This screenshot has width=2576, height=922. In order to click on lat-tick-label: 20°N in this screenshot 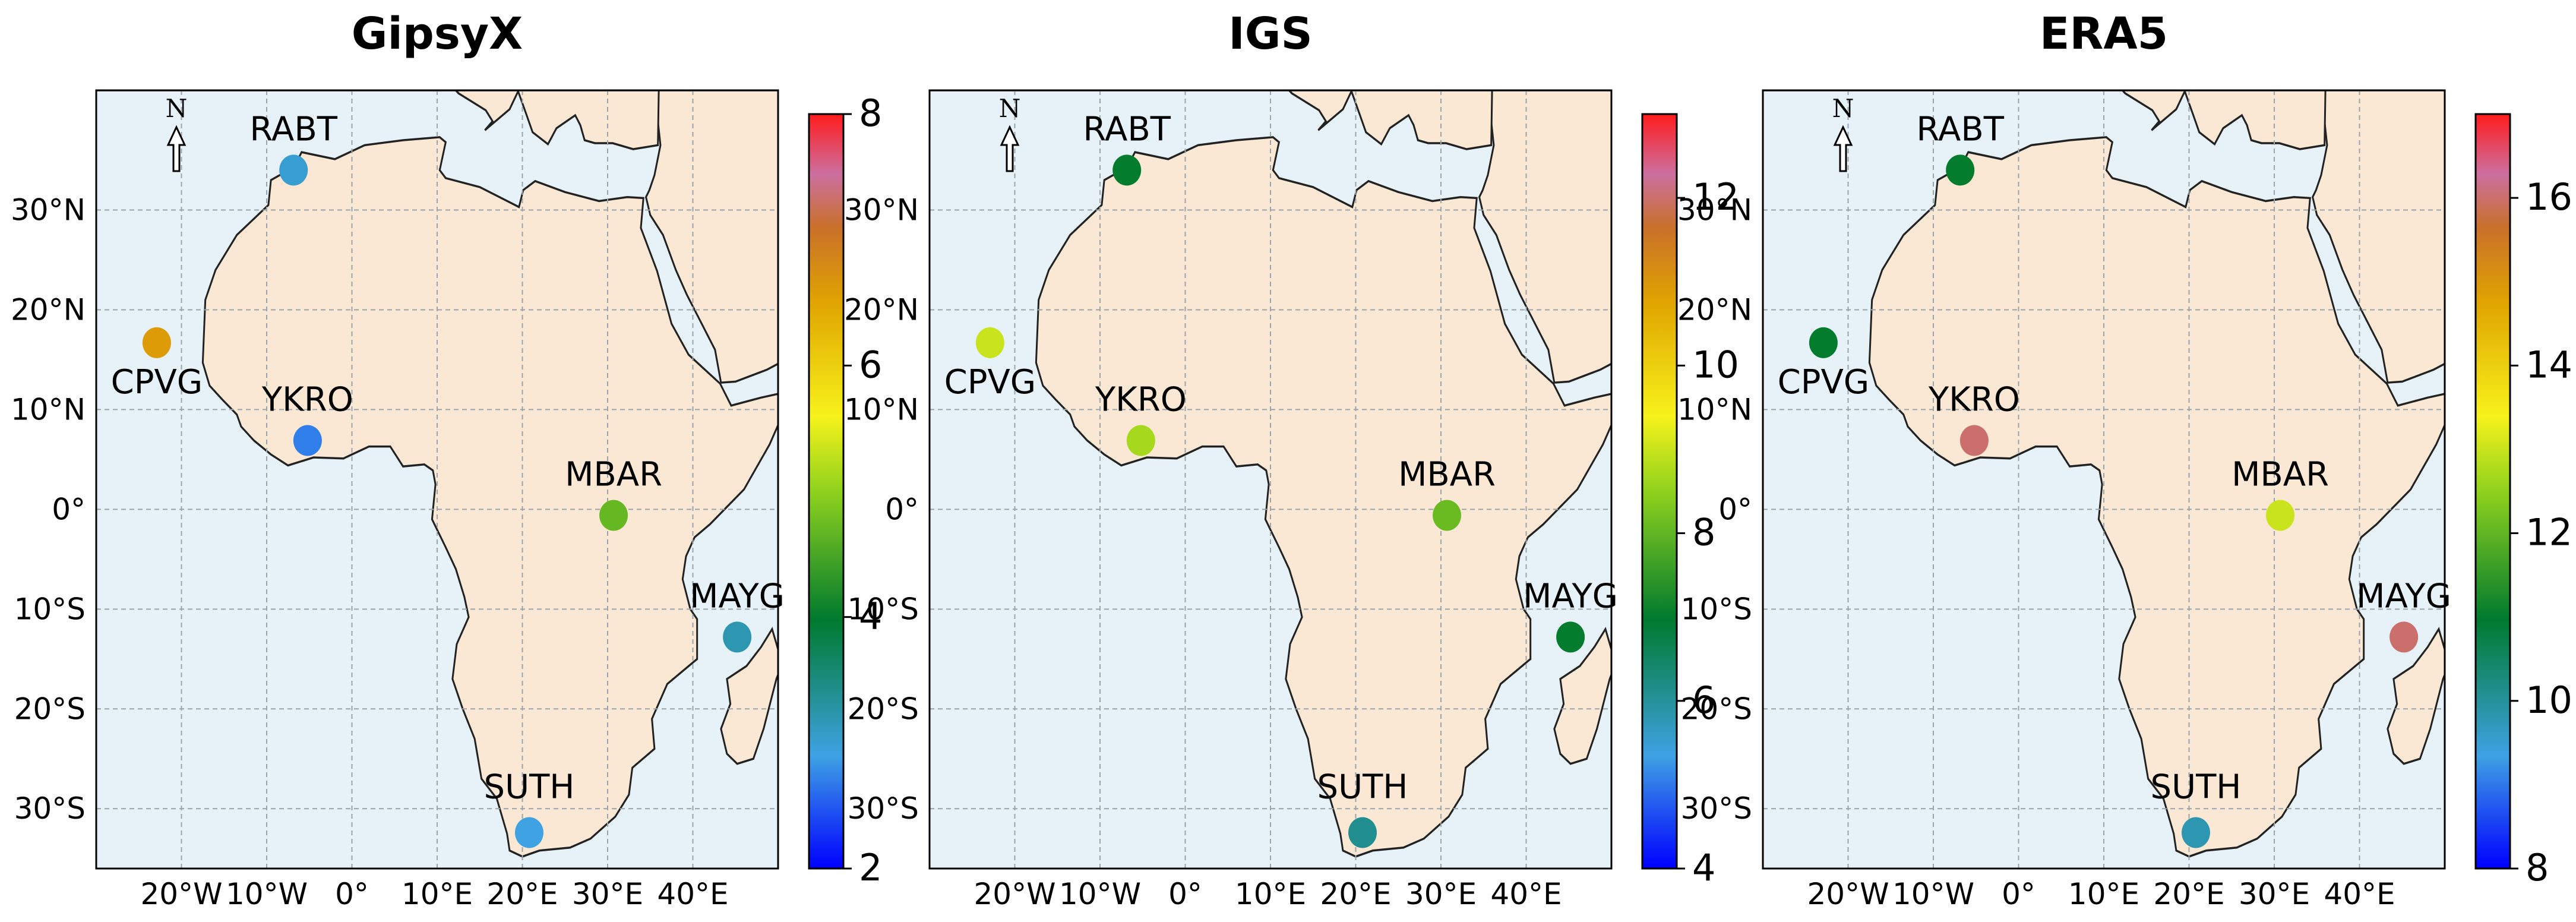, I will do `click(48, 309)`.